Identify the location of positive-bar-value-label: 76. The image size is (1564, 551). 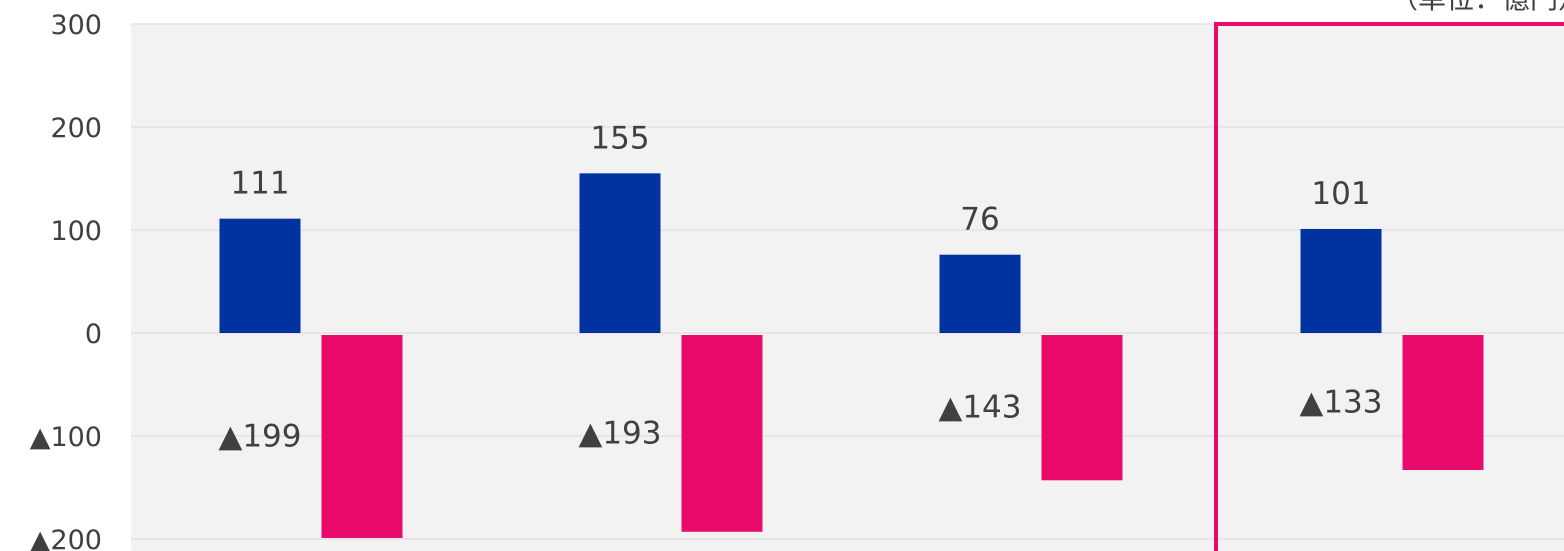
(979, 220).